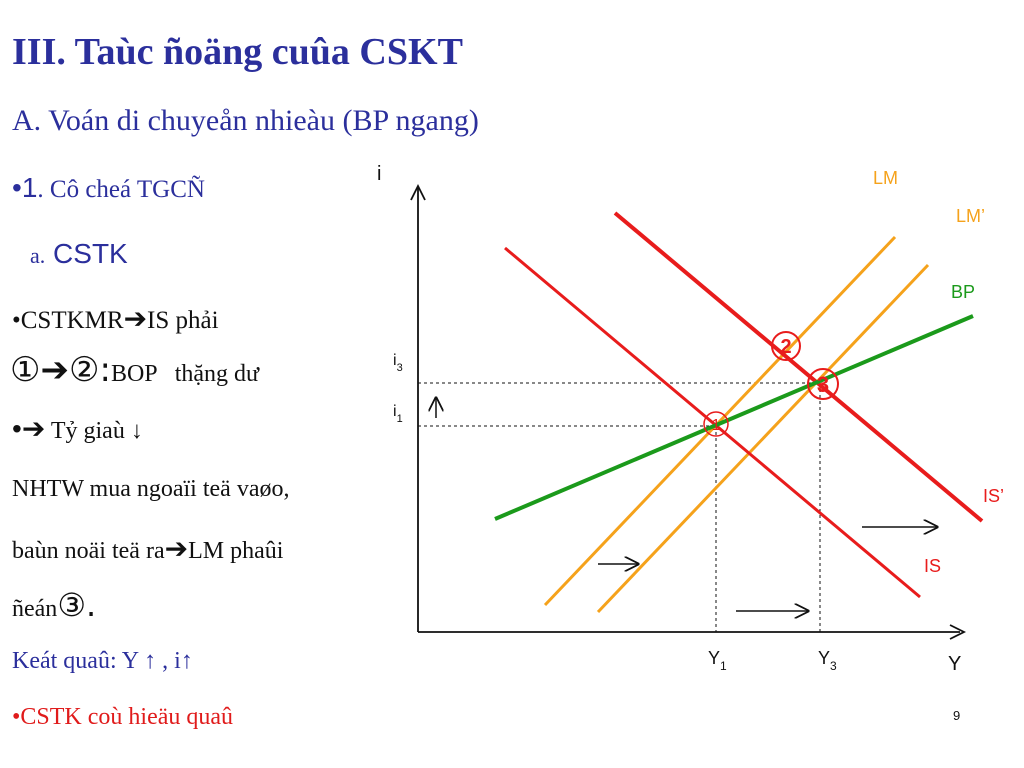 This screenshot has width=1024, height=768. I want to click on circled-three-icon: ③., so click(77, 605).